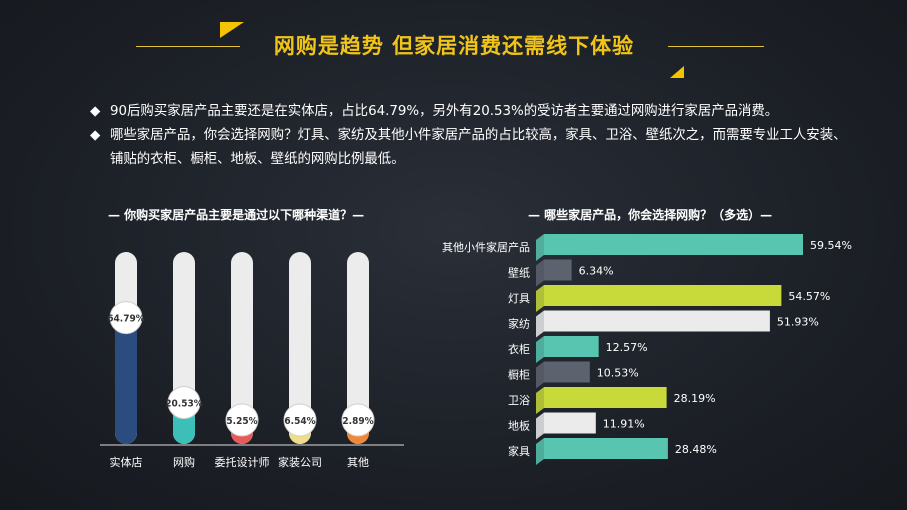 The image size is (907, 510). I want to click on category-label: 实体店, so click(126, 462).